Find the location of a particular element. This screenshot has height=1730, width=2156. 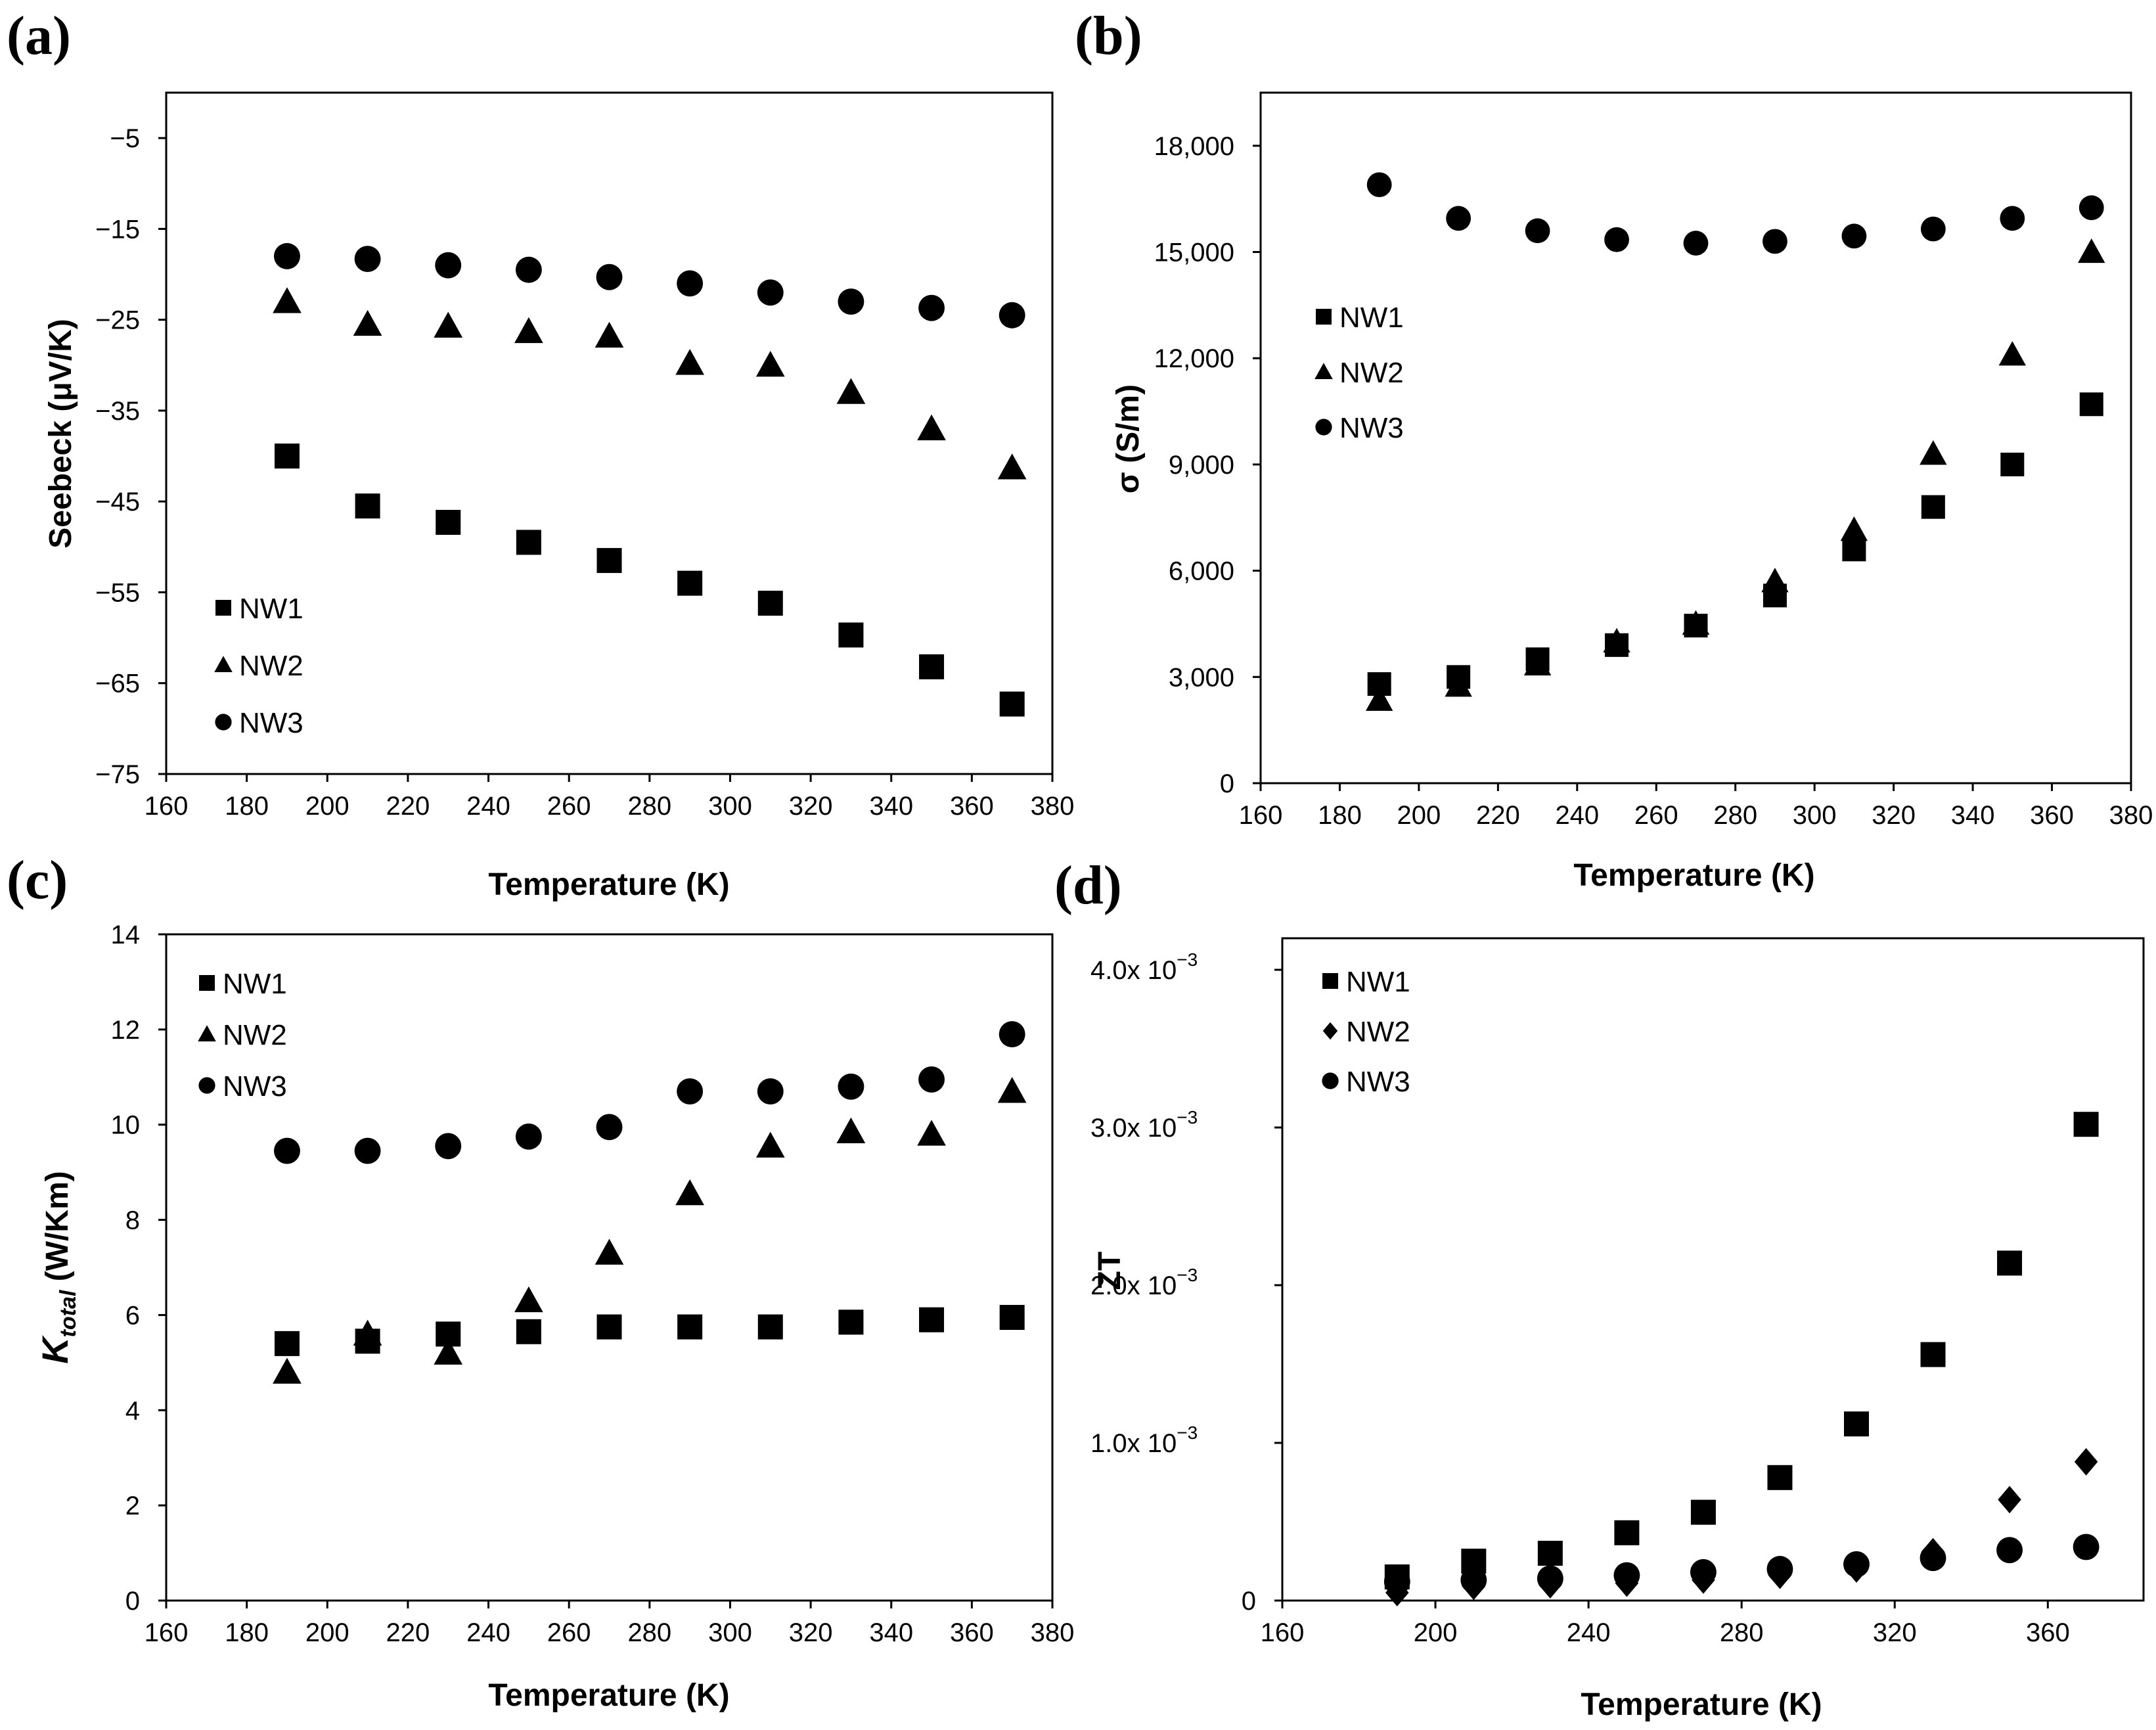

panel-c-y-axis-title-main: K is located at coordinates (55, 1349).